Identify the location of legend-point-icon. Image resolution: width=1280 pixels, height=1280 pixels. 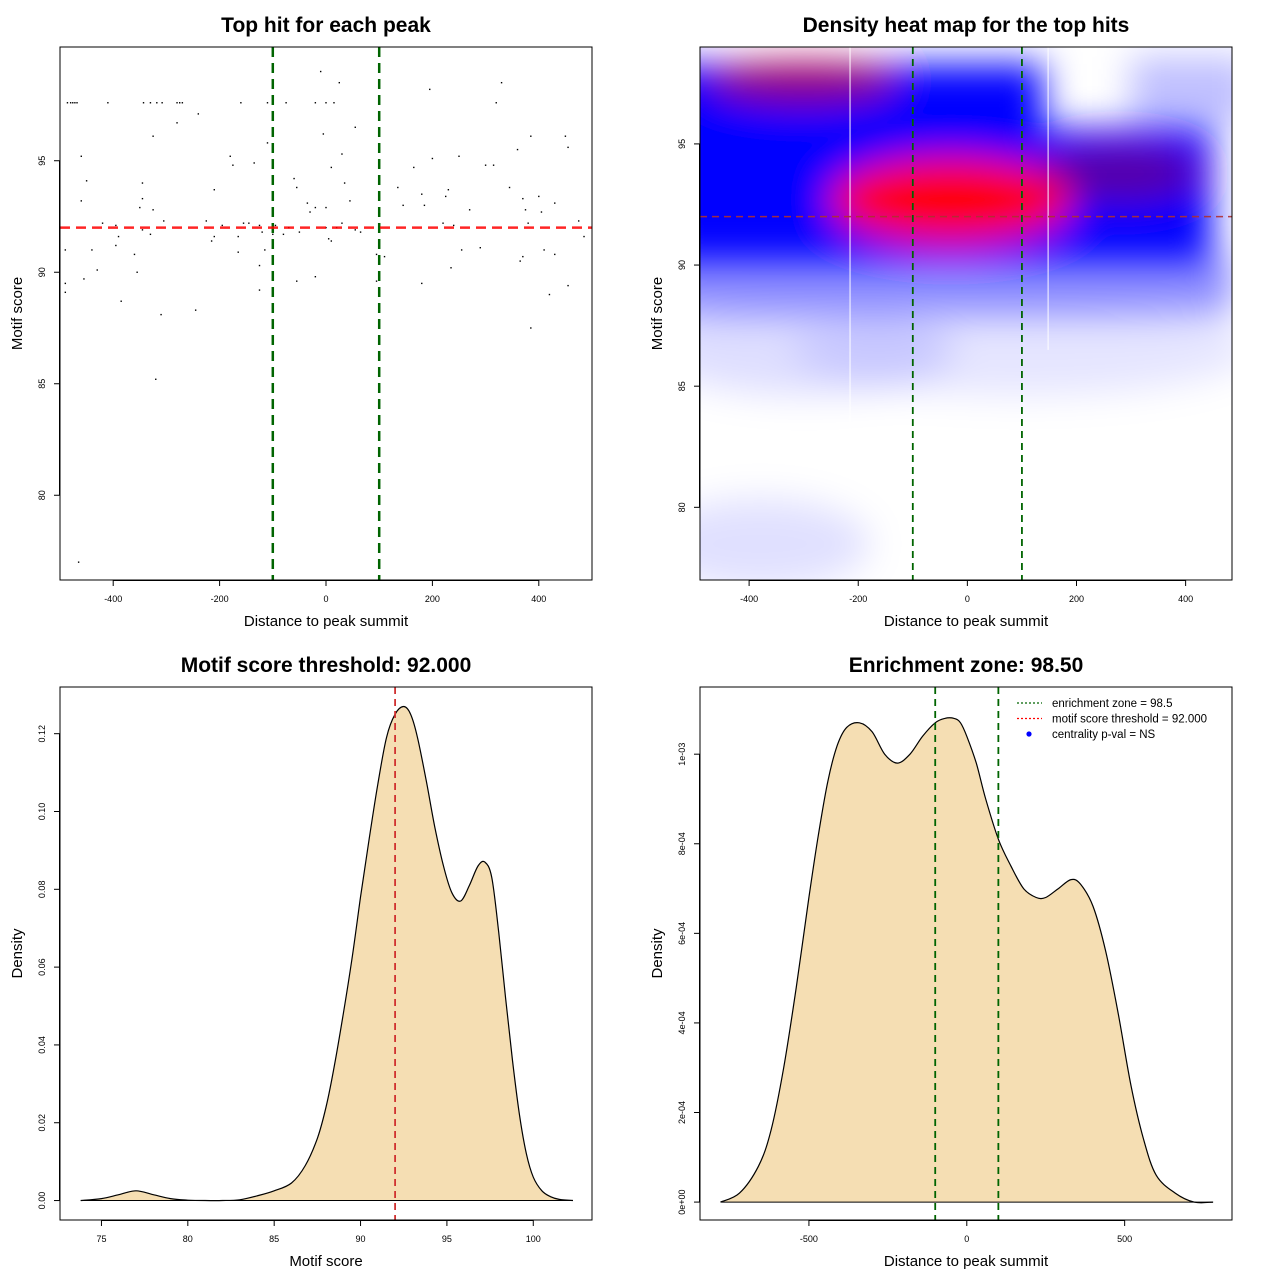
(1029, 734).